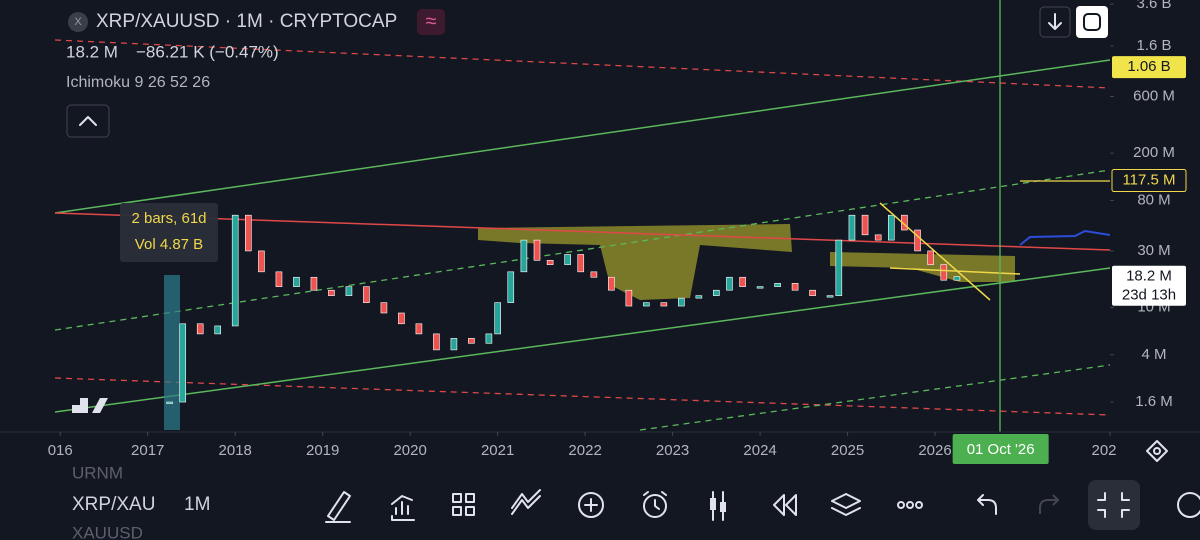 This screenshot has height=540, width=1200. What do you see at coordinates (113, 504) in the screenshot?
I see `watchlist-item: XRP/XAU` at bounding box center [113, 504].